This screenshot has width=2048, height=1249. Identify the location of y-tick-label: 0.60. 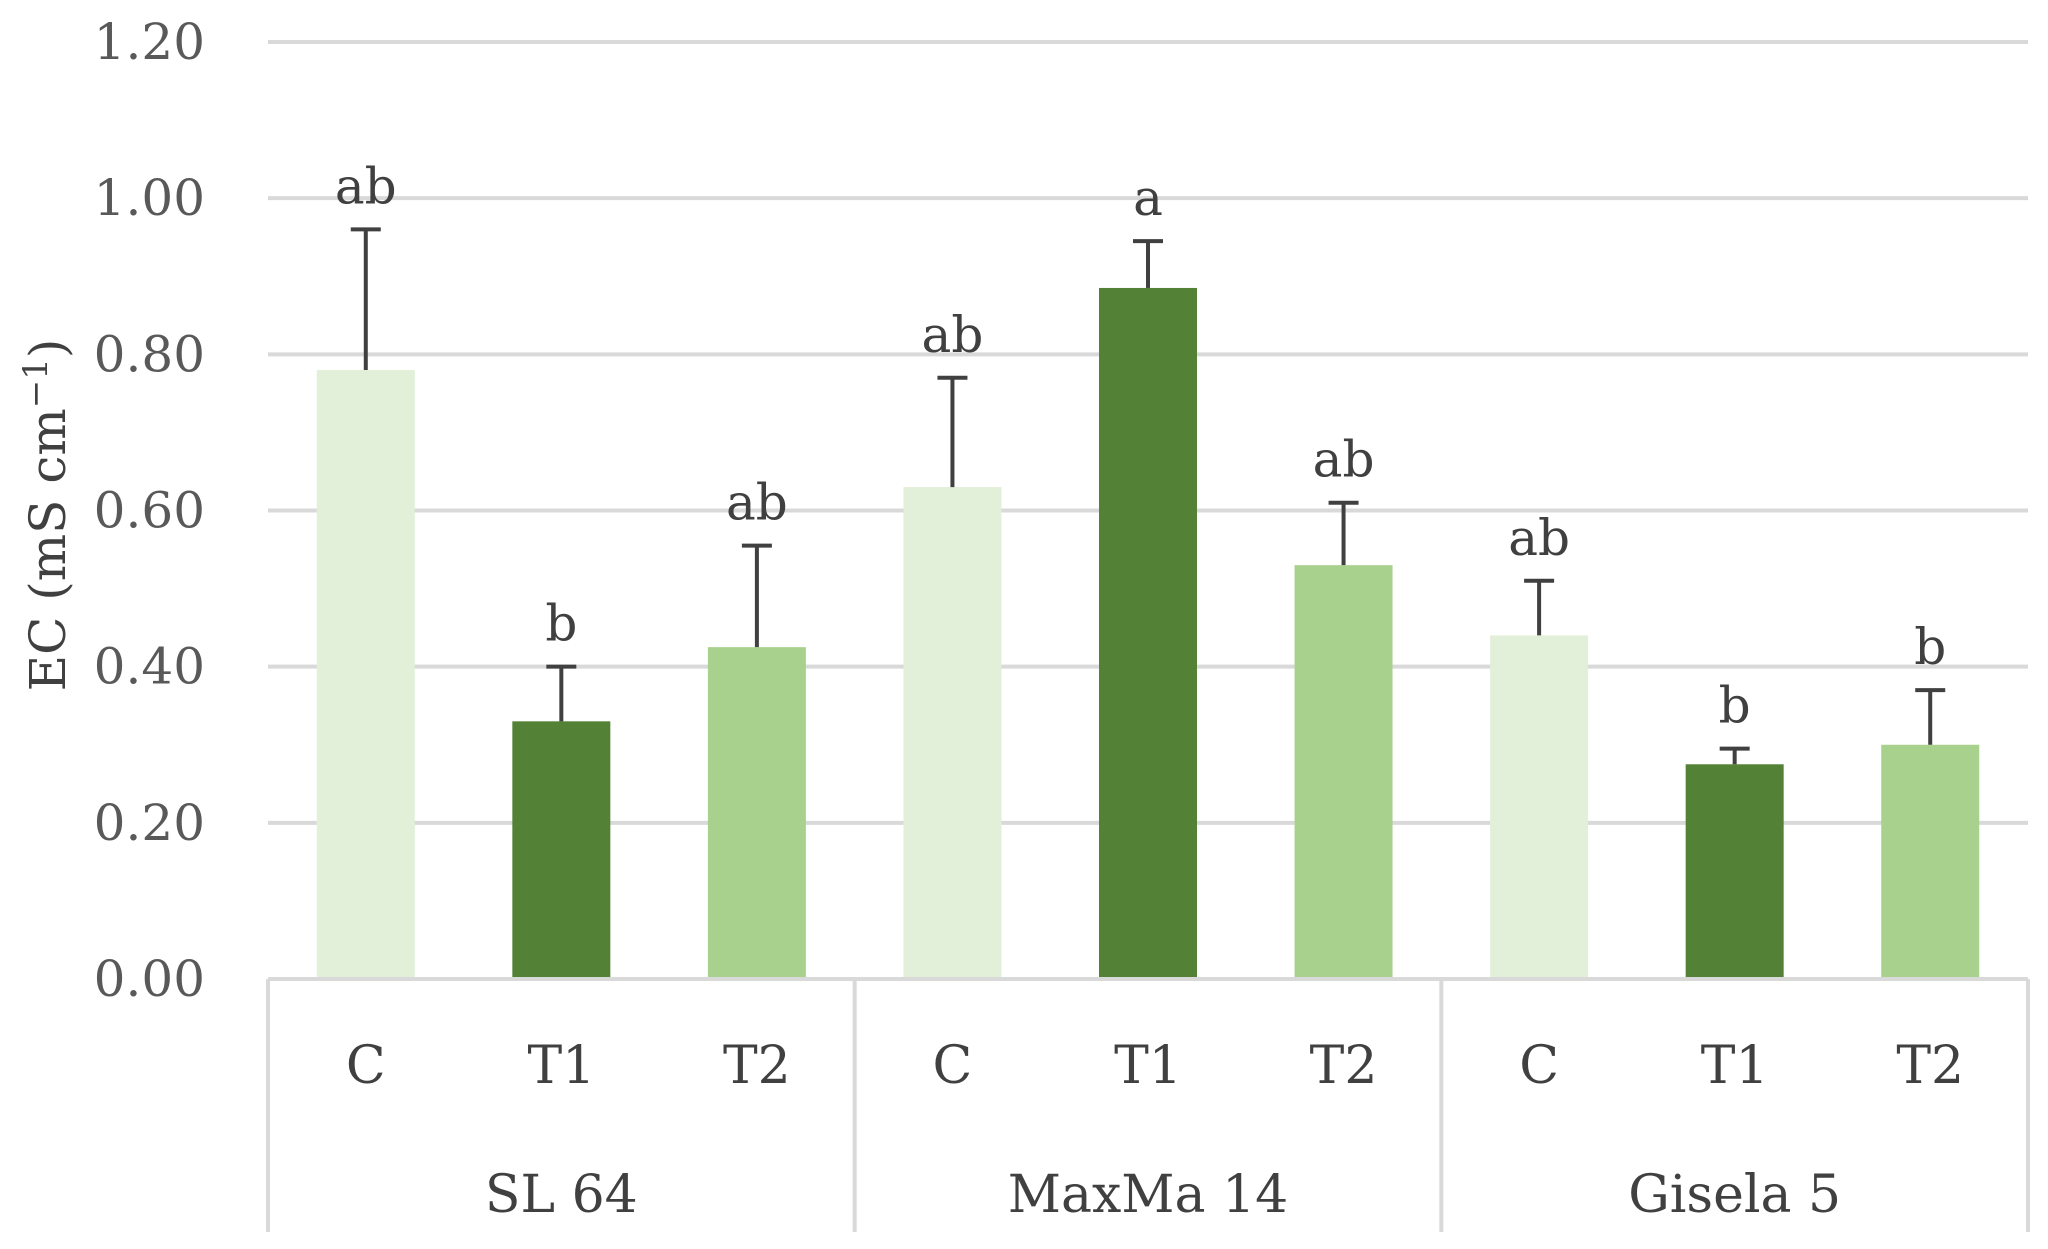
(149, 511).